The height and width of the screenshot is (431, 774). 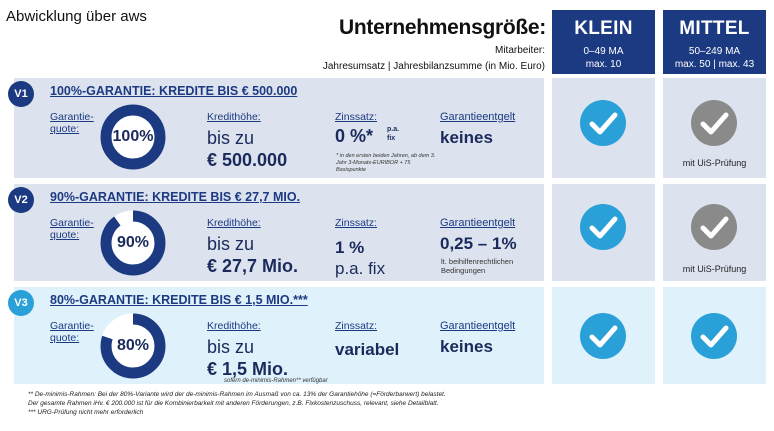 I want to click on kredithoehe-line2: € 500.000, so click(x=247, y=160).